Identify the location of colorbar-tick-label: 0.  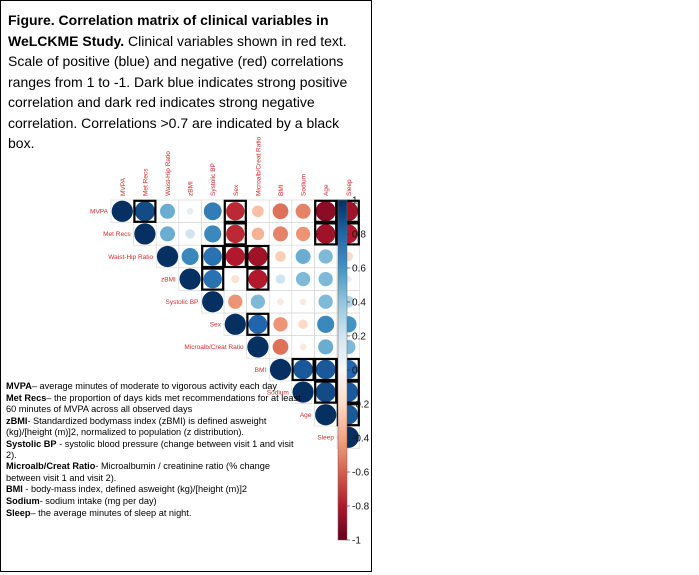
(355, 371).